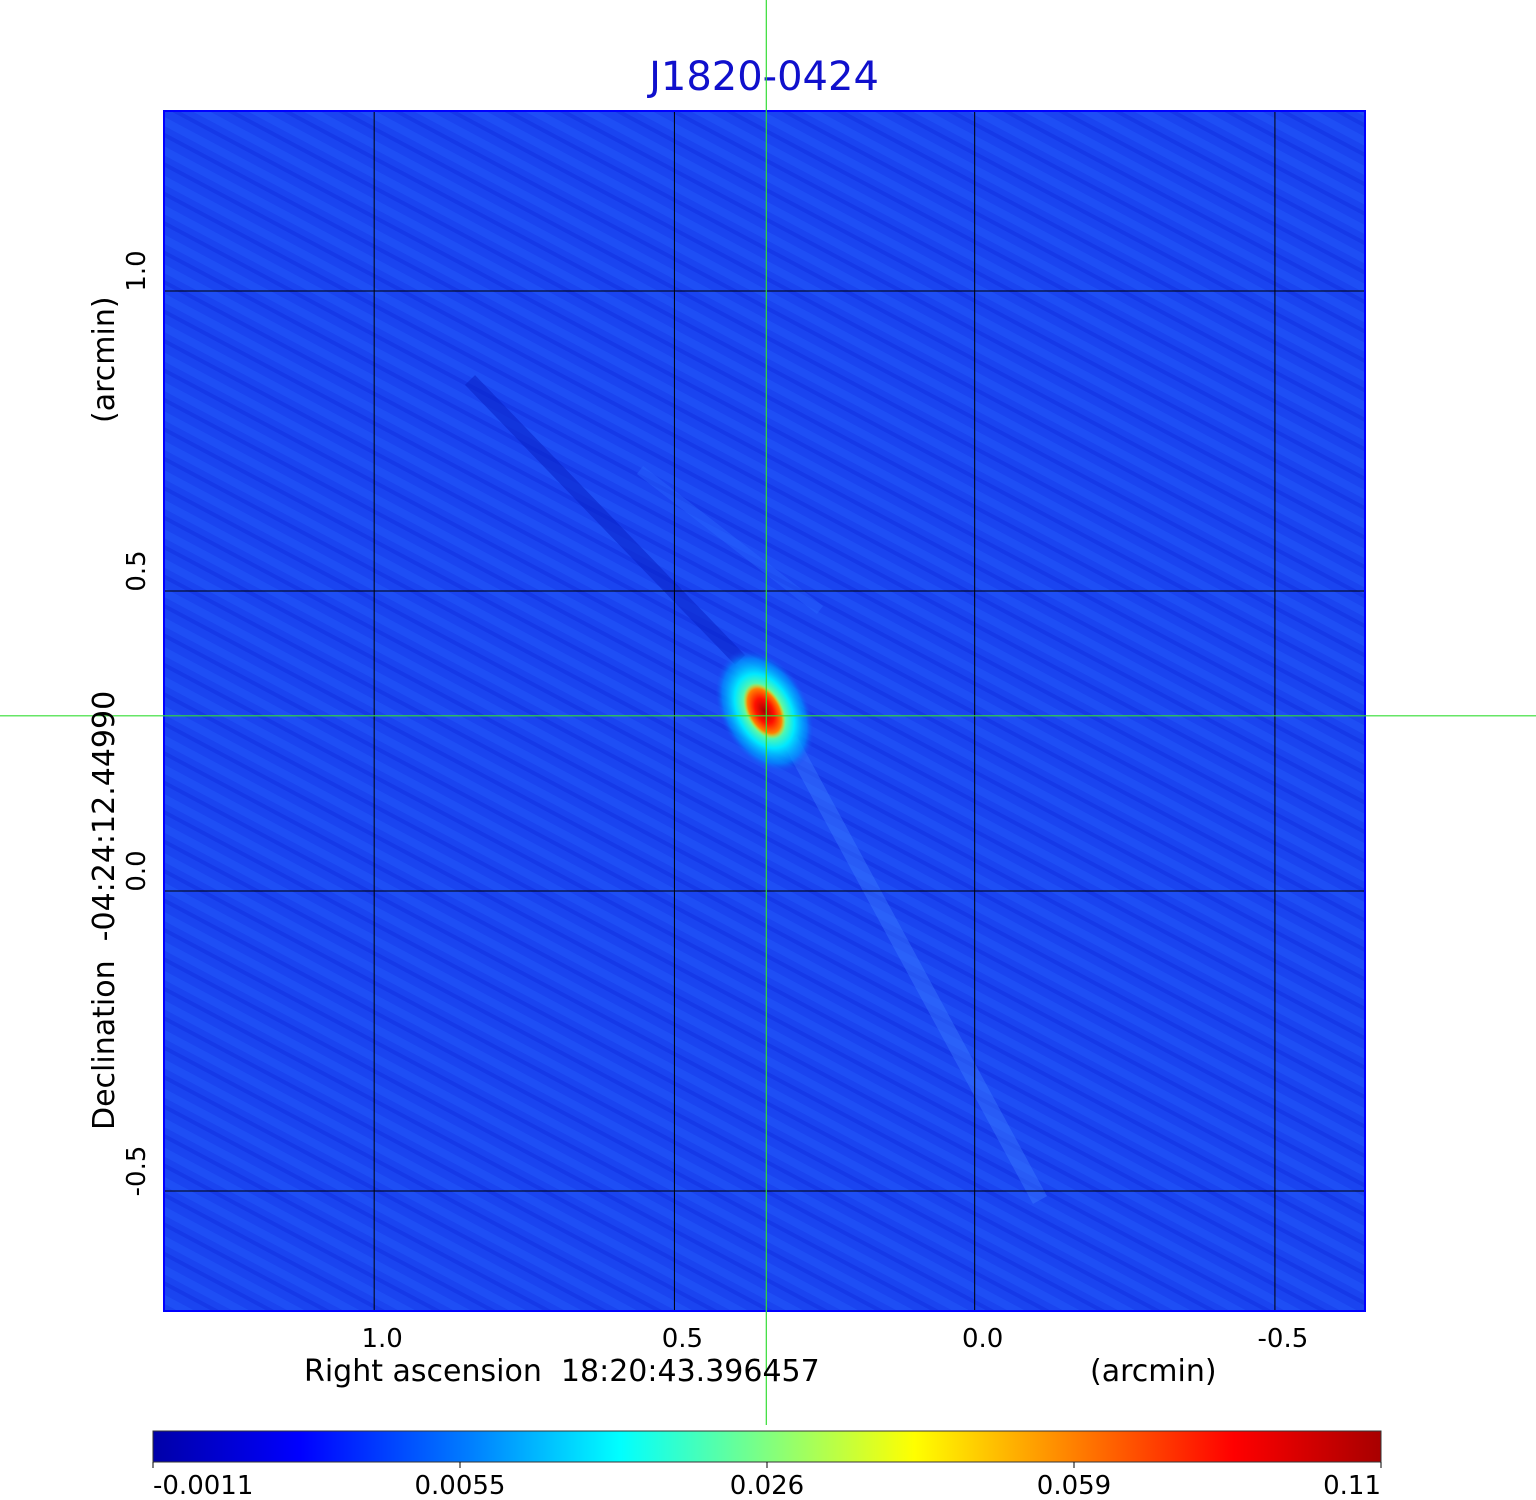  What do you see at coordinates (762, 77) in the screenshot?
I see `chart-title: J1820-0424` at bounding box center [762, 77].